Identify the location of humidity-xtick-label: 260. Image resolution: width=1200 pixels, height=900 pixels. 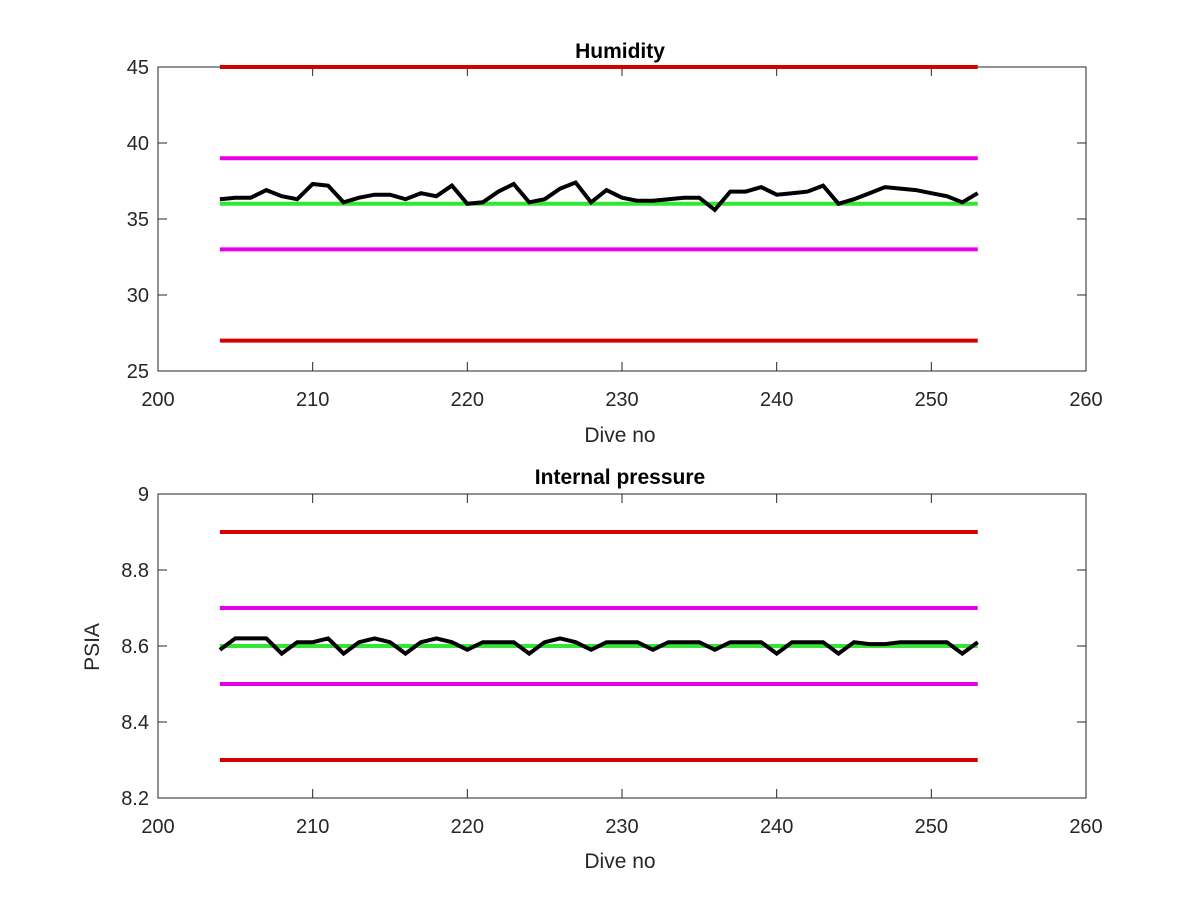
(1085, 400).